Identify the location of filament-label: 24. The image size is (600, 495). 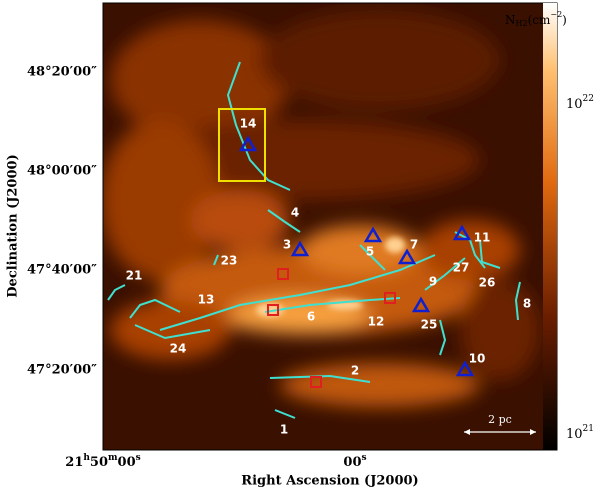
(178, 349).